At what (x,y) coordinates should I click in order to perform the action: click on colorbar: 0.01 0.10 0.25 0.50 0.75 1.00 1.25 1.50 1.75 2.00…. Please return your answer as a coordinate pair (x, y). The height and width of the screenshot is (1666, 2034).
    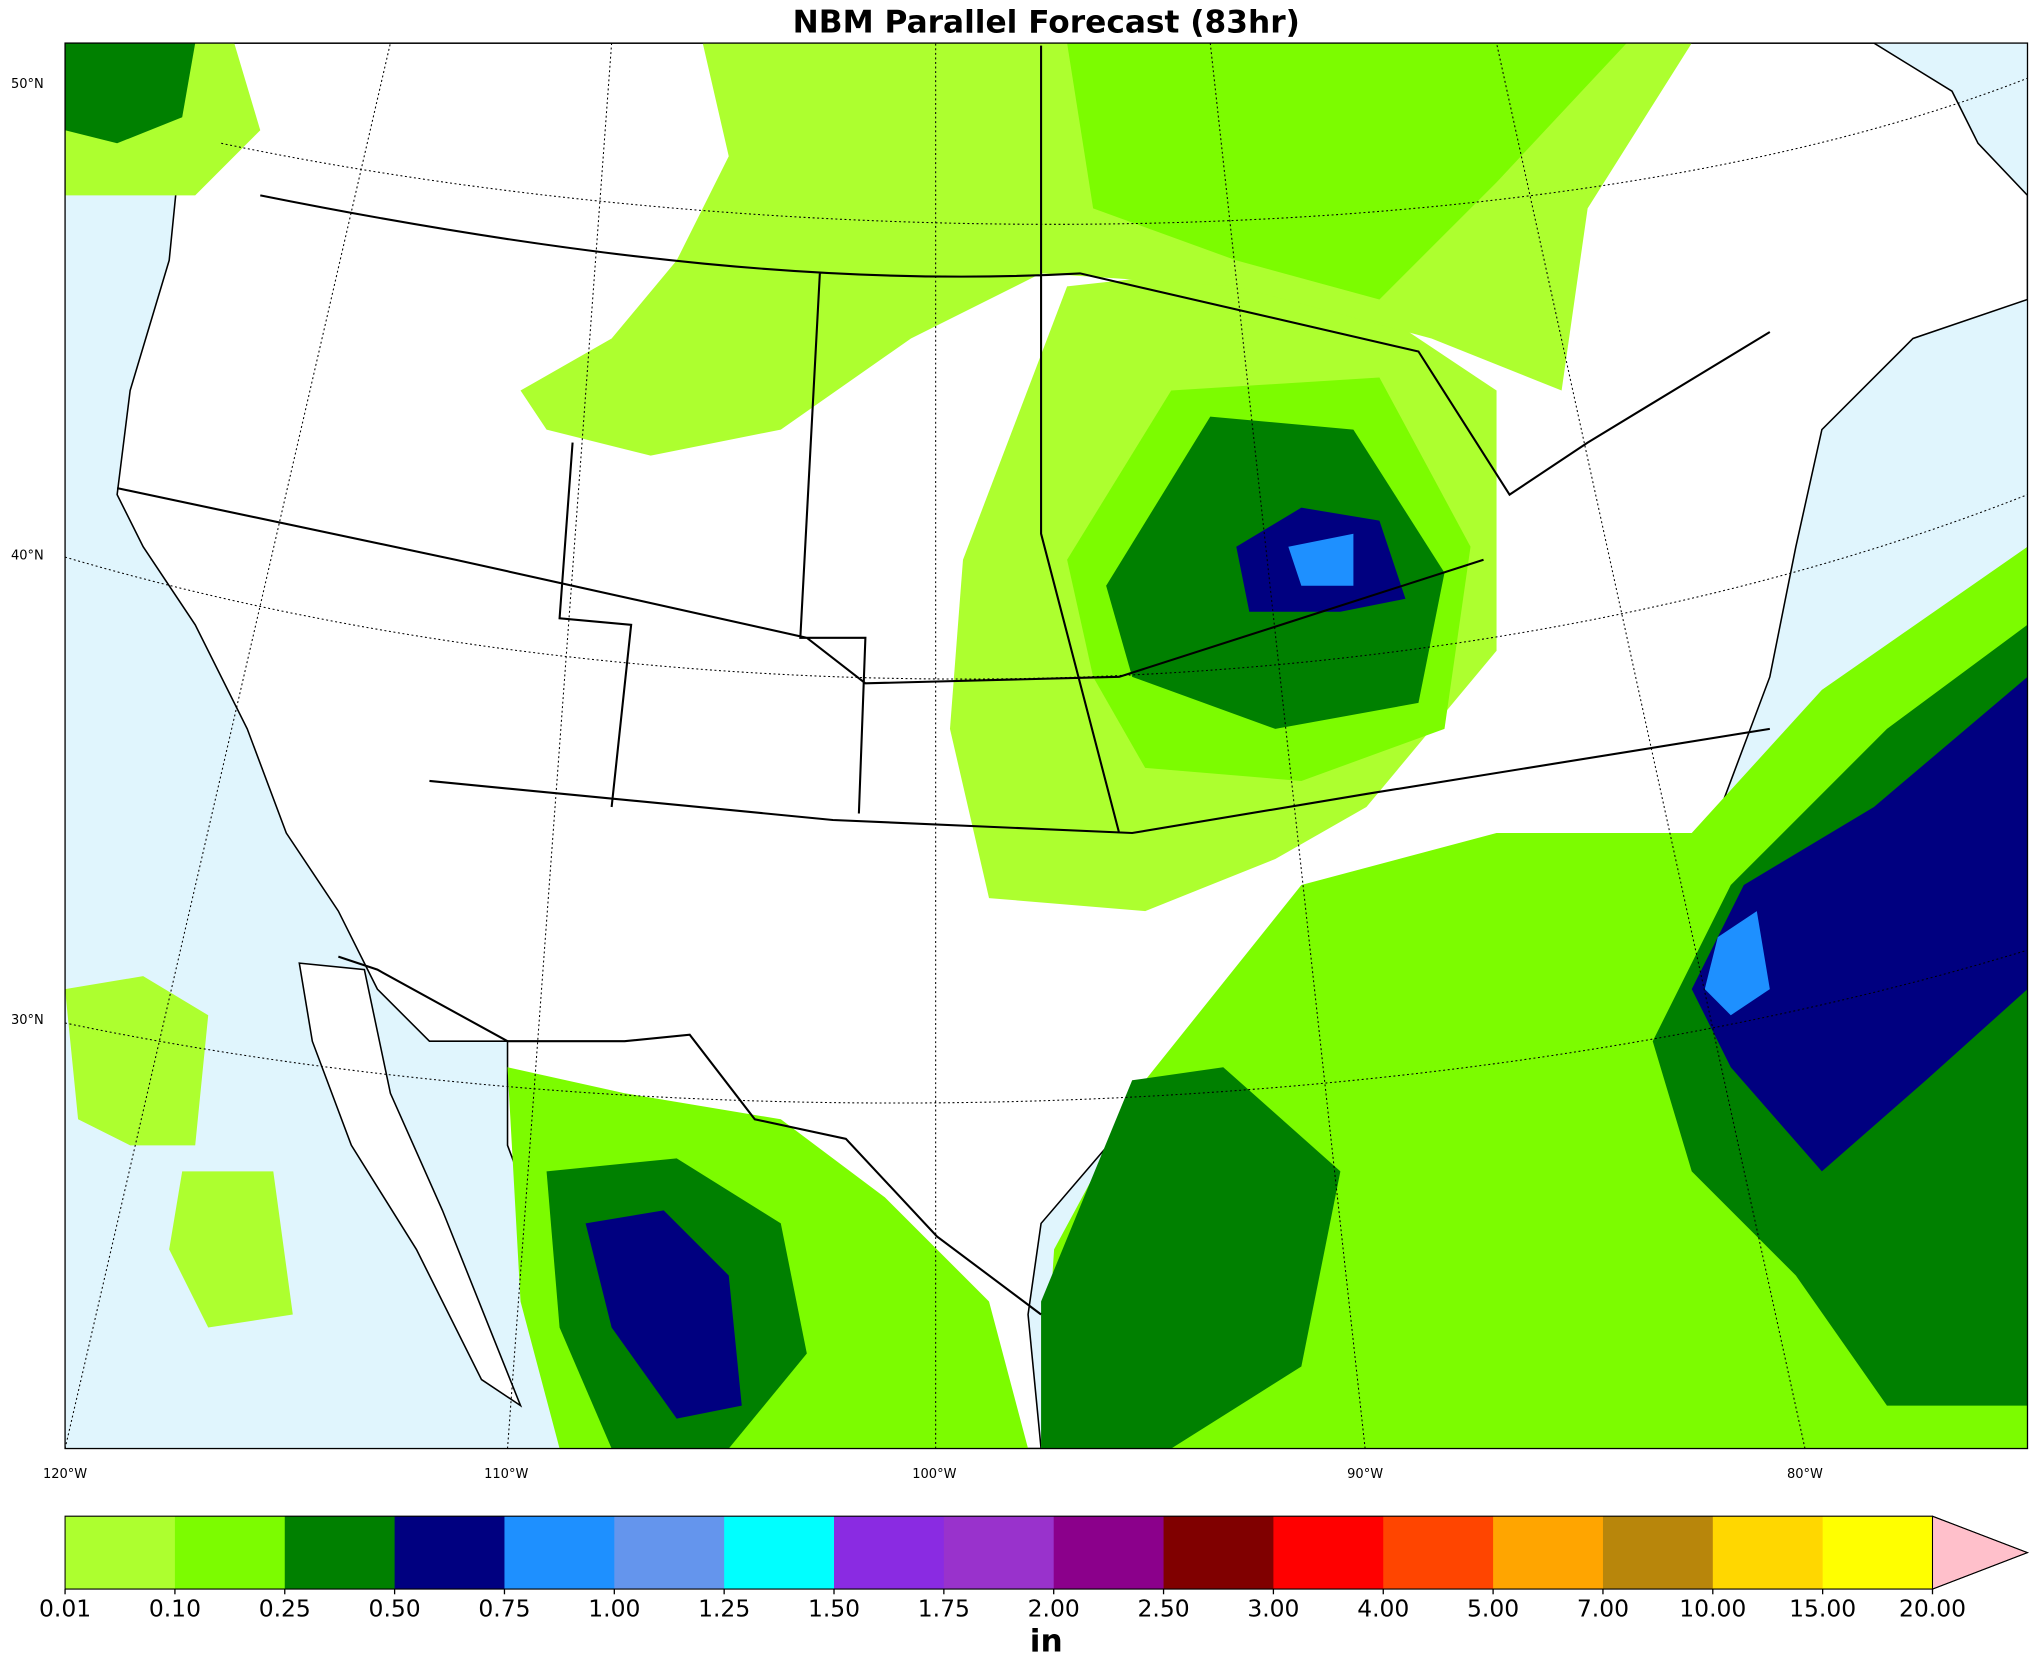
    Looking at the image, I should click on (1034, 1568).